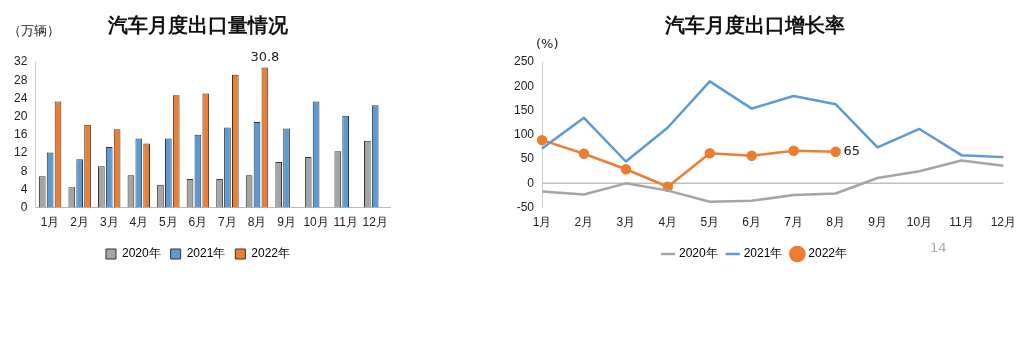 The height and width of the screenshot is (348, 1024). Describe the element at coordinates (24, 170) in the screenshot. I see `y-tick-label: 8` at that location.